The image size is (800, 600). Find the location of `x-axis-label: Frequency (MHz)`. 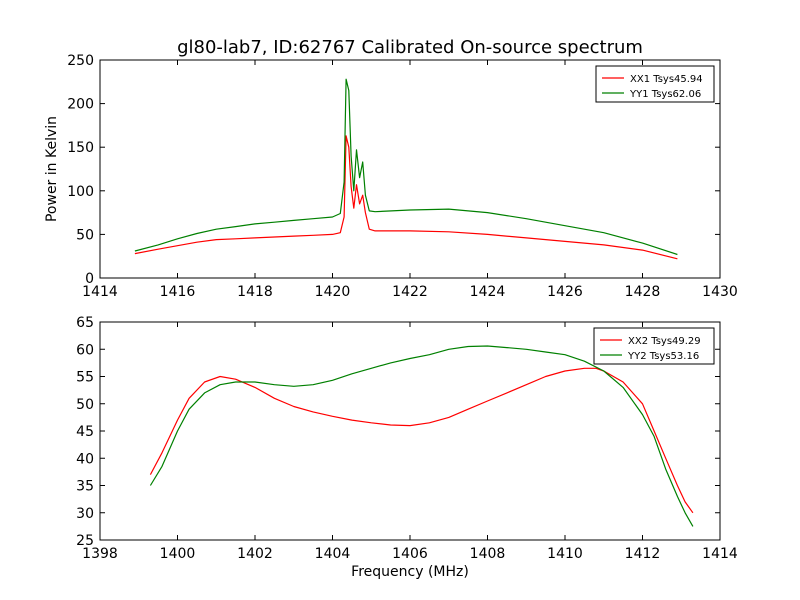

x-axis-label: Frequency (MHz) is located at coordinates (410, 572).